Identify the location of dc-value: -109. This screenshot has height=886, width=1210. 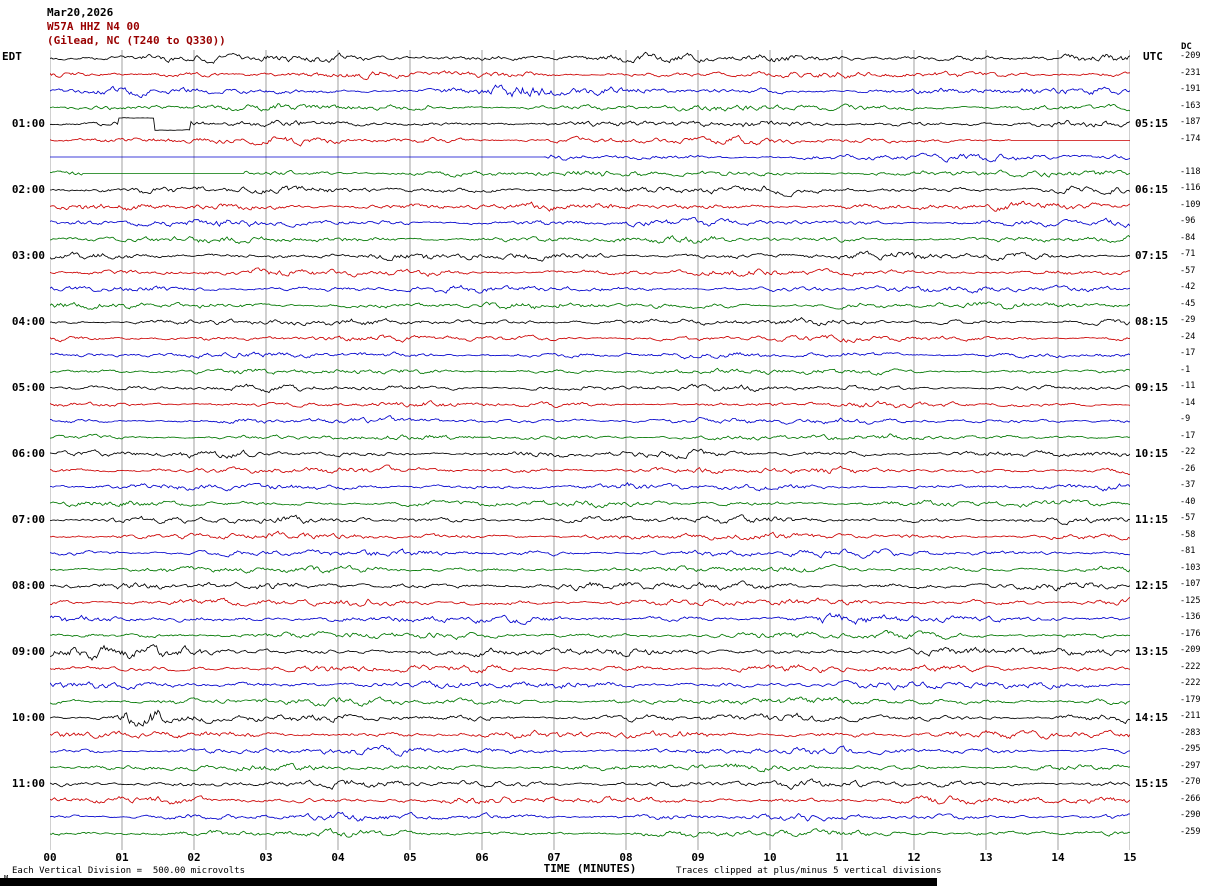
(1190, 204).